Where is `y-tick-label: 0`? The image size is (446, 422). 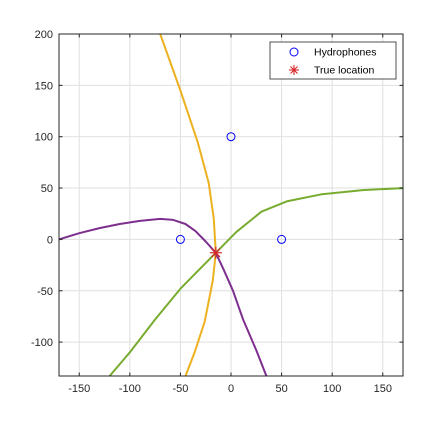 y-tick-label: 0 is located at coordinates (50, 240).